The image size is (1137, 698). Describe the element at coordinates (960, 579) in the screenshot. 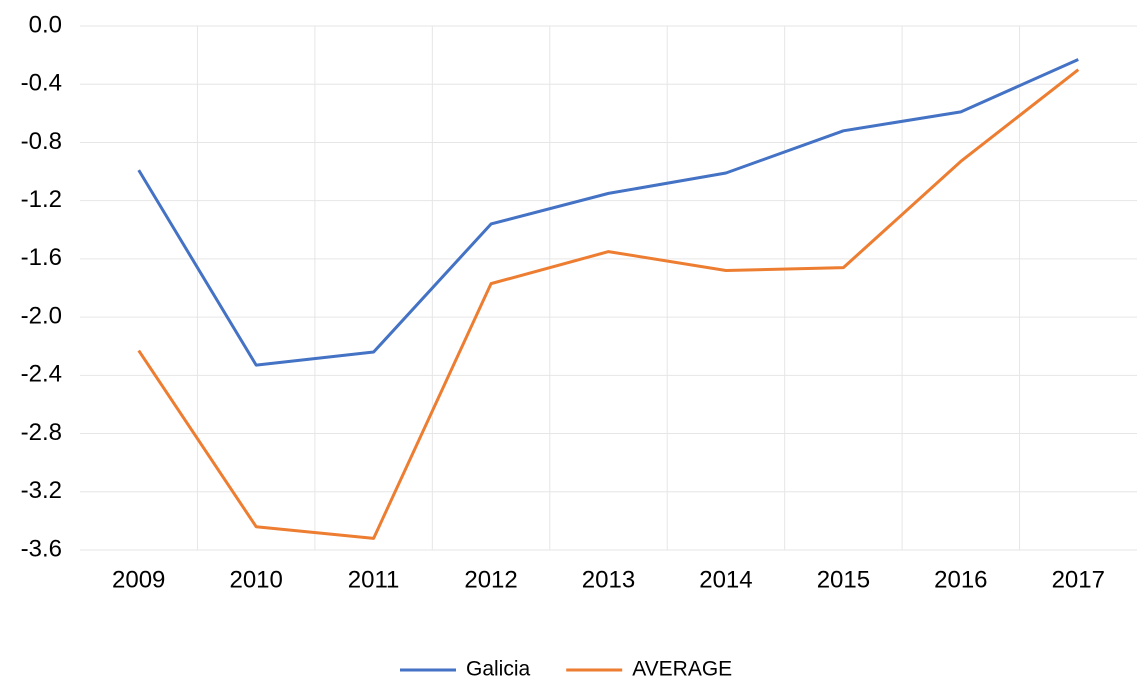

I see `x-tick-label: 2016` at that location.